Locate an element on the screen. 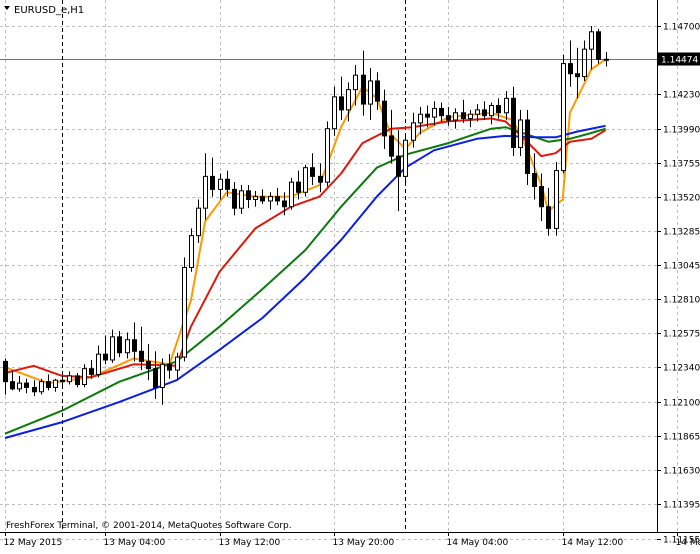 The width and height of the screenshot is (700, 554). price-tick-label: 1.12810 is located at coordinates (681, 301).